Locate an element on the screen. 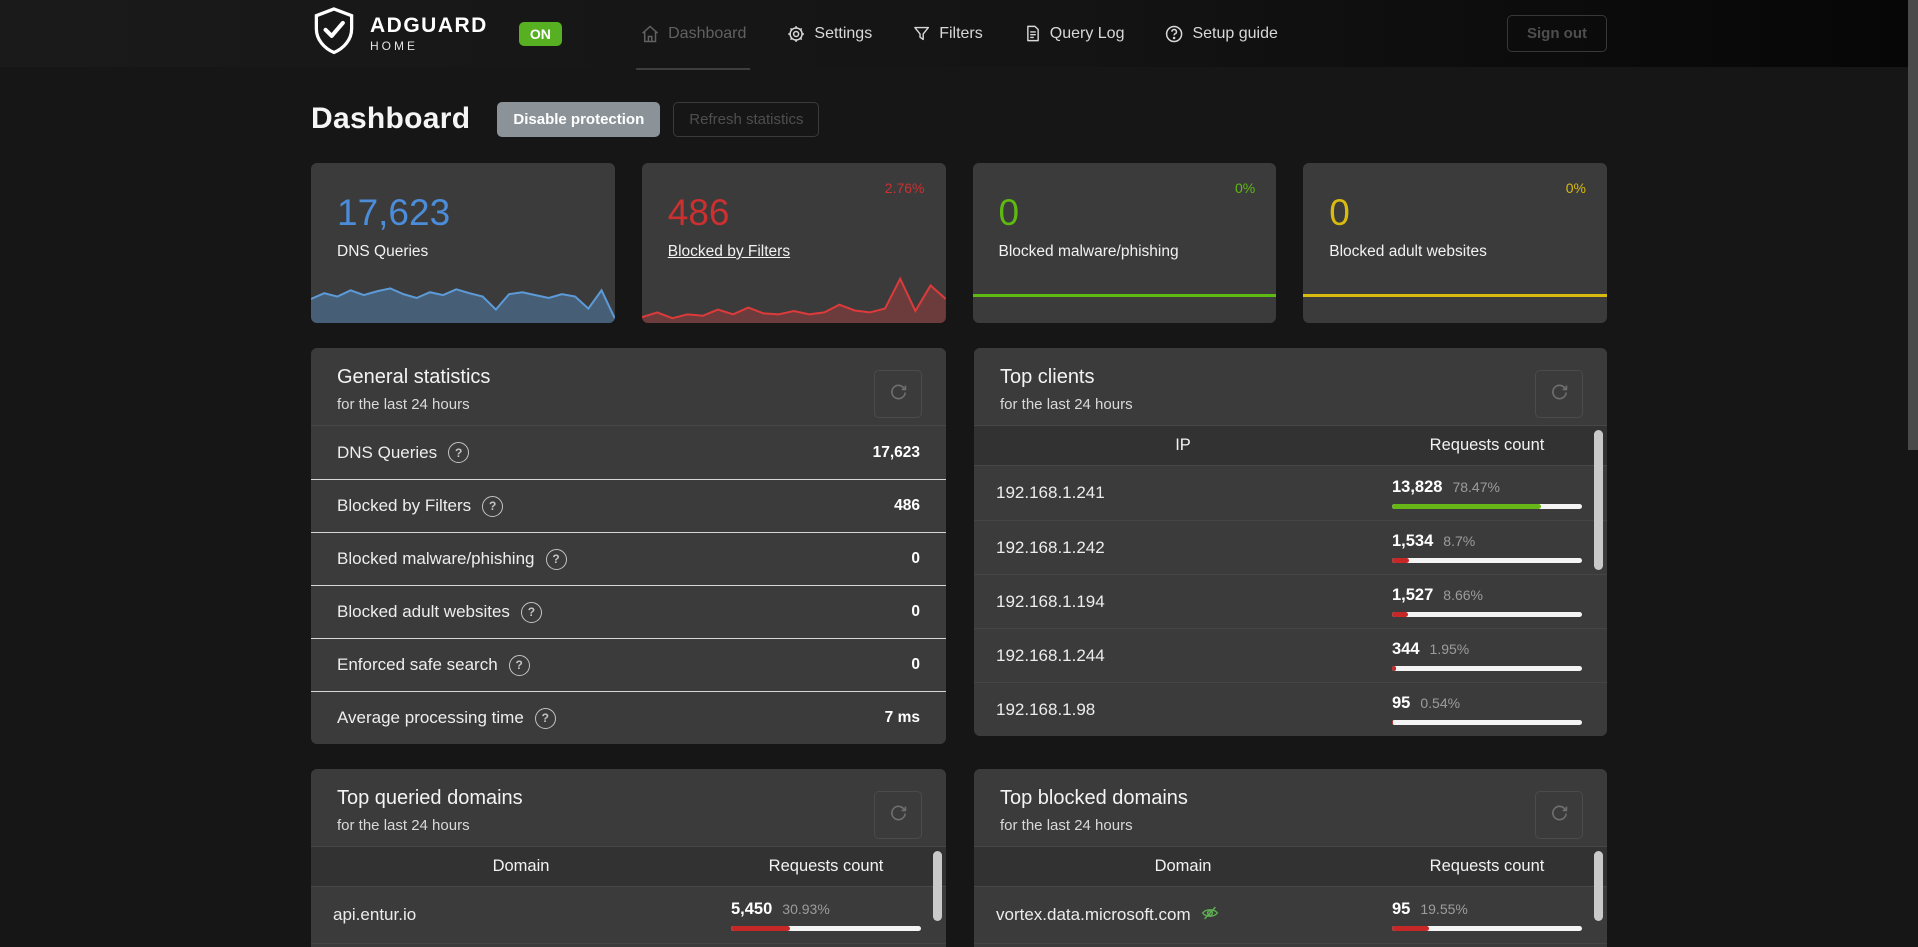 This screenshot has height=947, width=1918. nav-item-label: Setup guide is located at coordinates (1235, 33).